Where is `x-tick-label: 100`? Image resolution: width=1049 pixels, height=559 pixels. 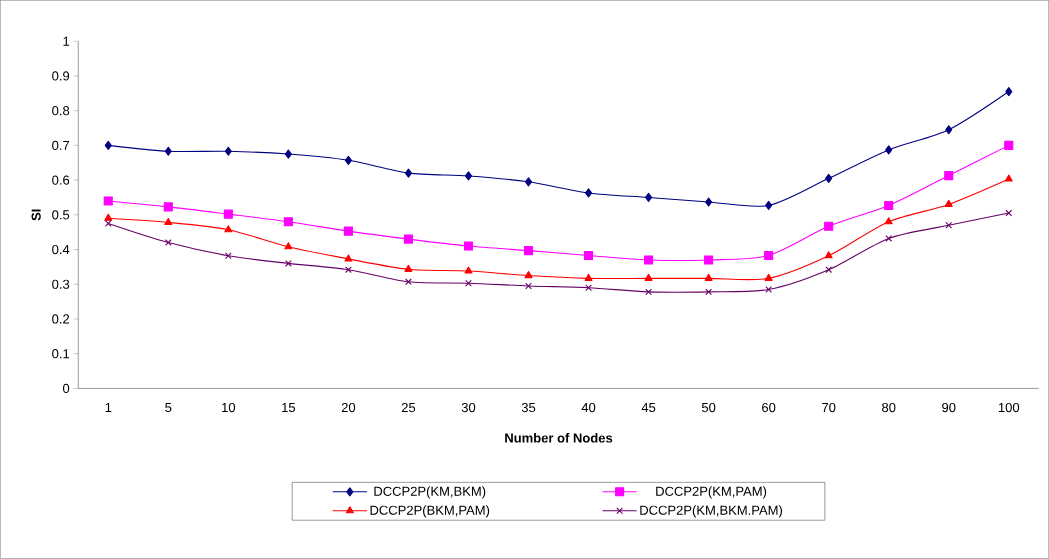
x-tick-label: 100 is located at coordinates (1009, 408).